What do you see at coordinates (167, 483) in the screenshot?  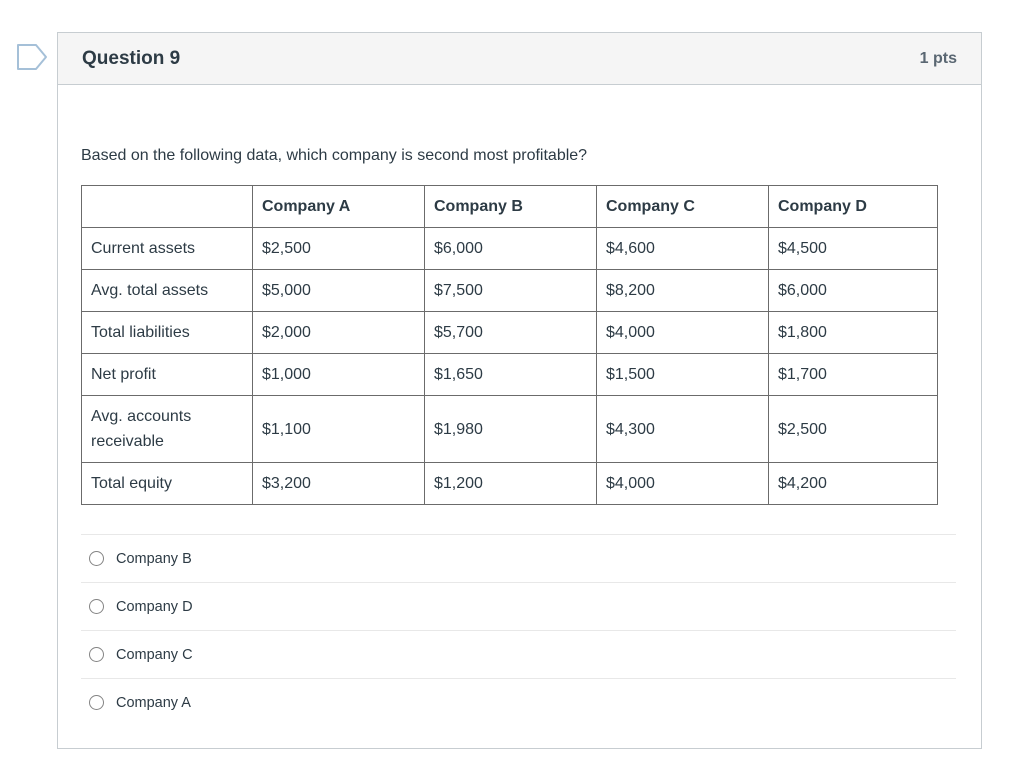 I see `row-label: Total equity` at bounding box center [167, 483].